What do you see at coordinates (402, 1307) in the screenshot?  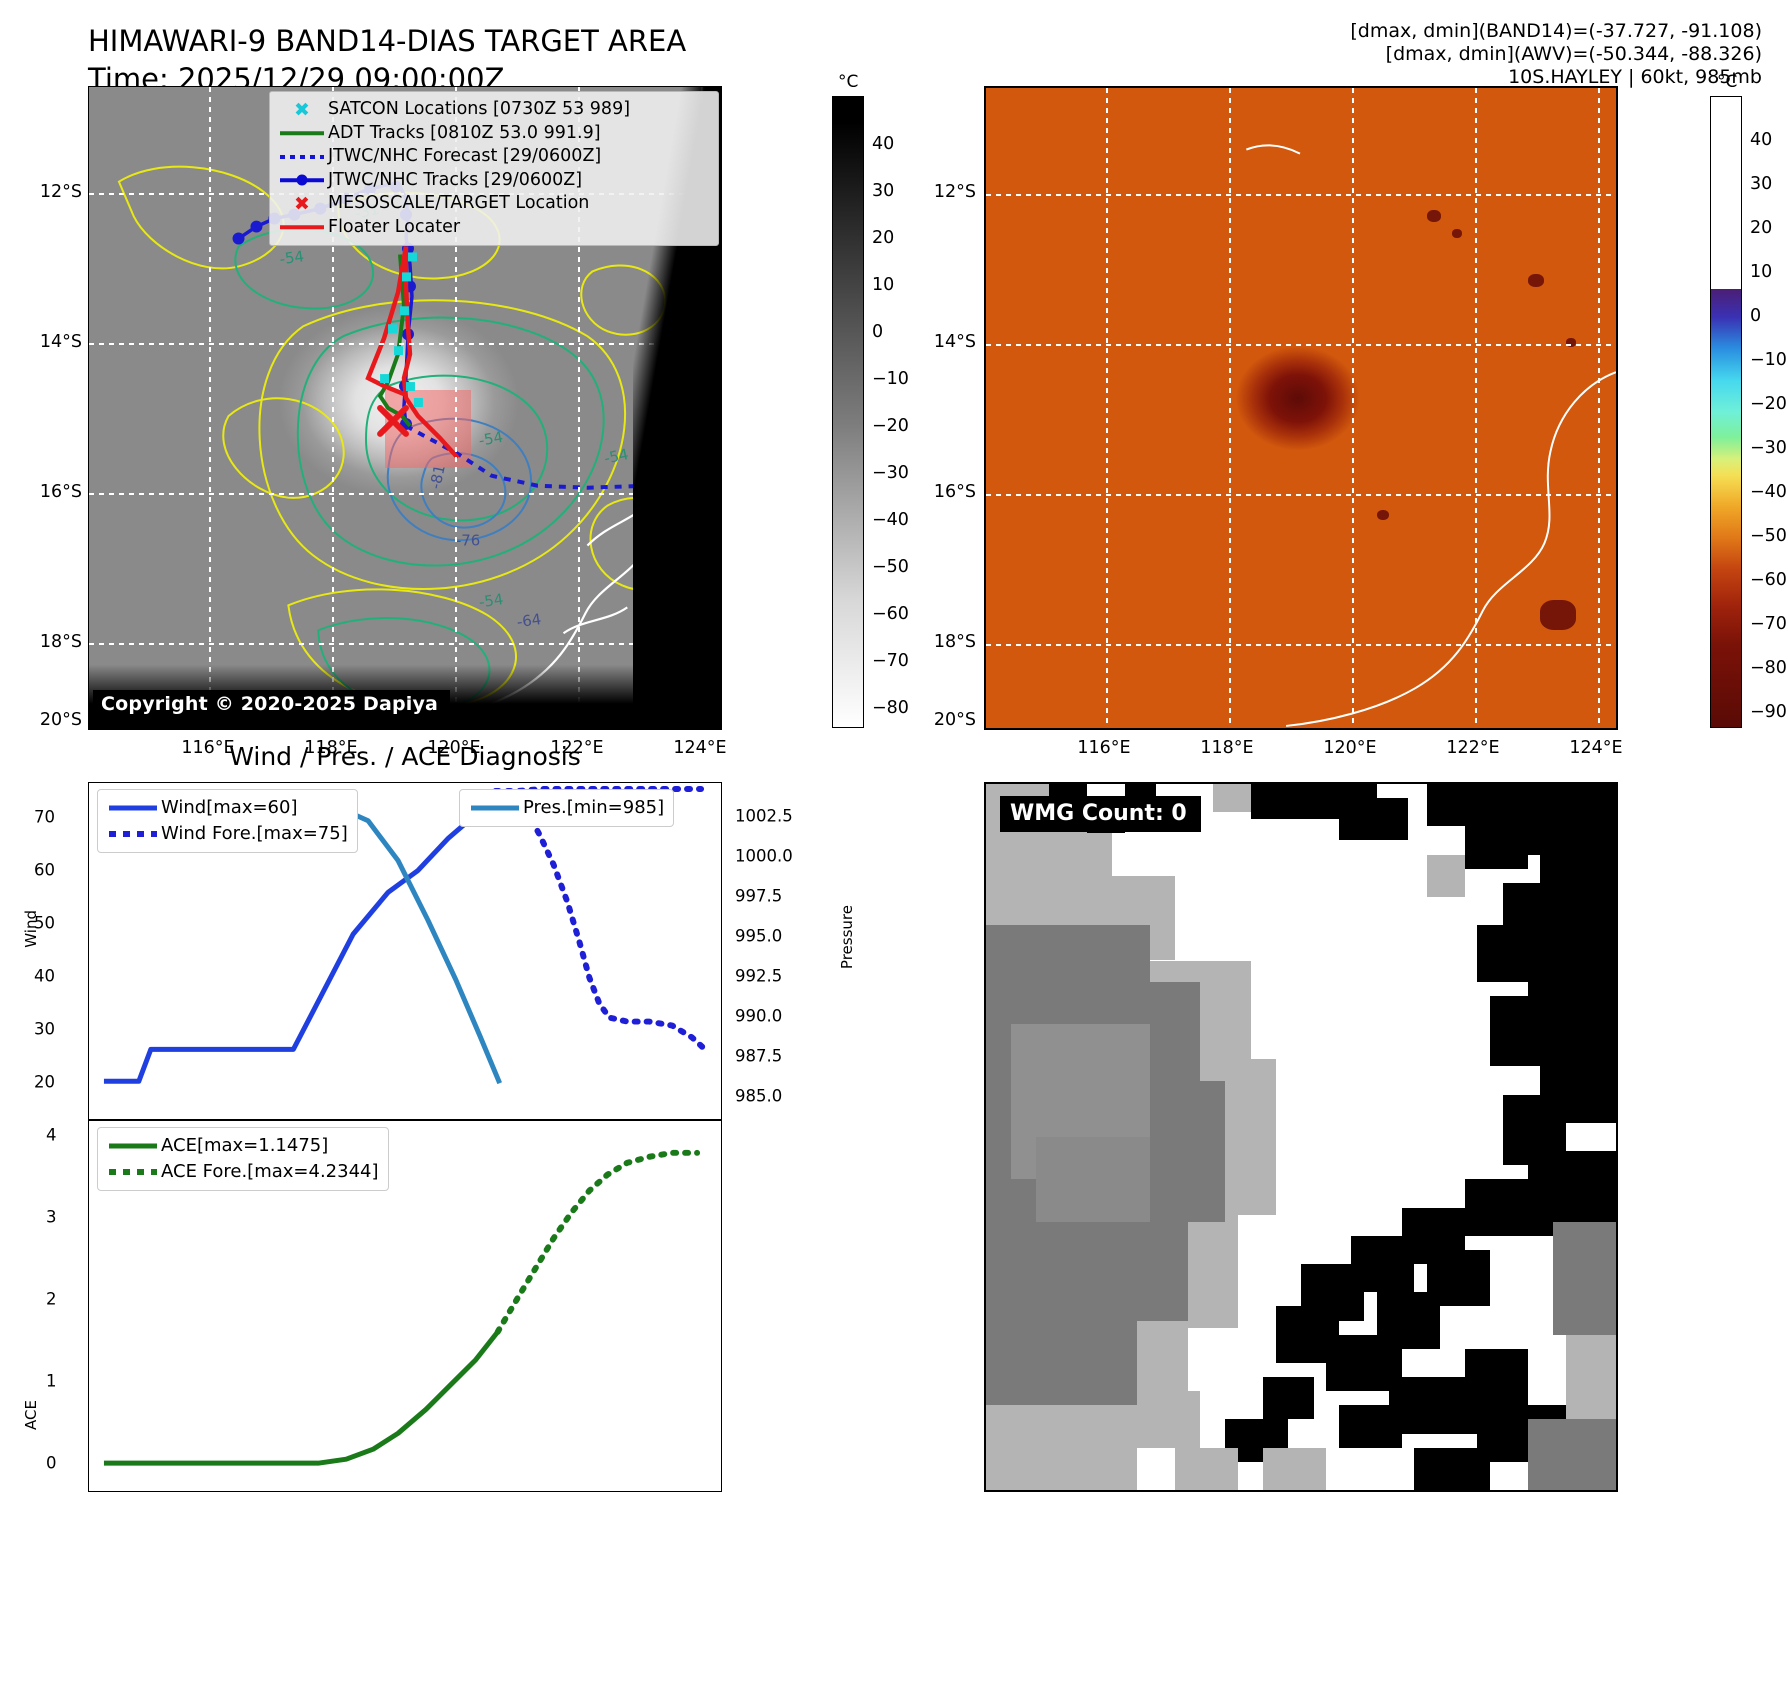 I see `ace-plot` at bounding box center [402, 1307].